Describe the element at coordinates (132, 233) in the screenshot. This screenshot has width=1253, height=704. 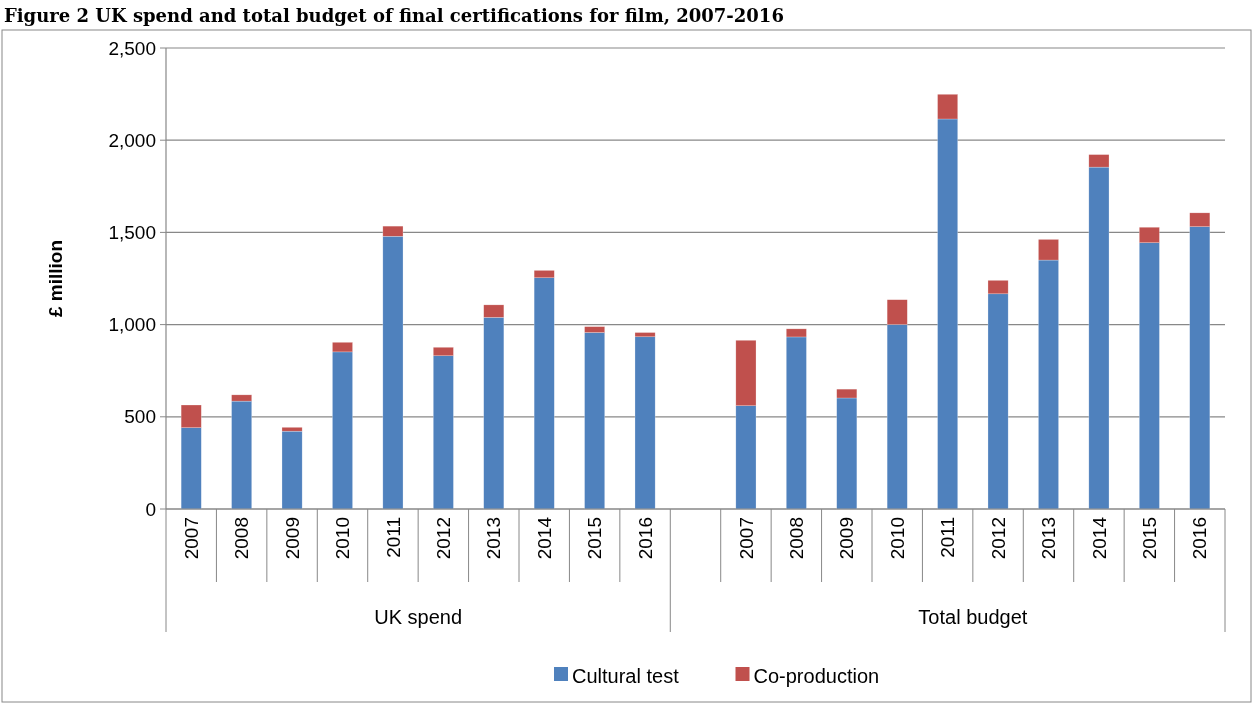
I see `y-tick-label: 1,500` at that location.